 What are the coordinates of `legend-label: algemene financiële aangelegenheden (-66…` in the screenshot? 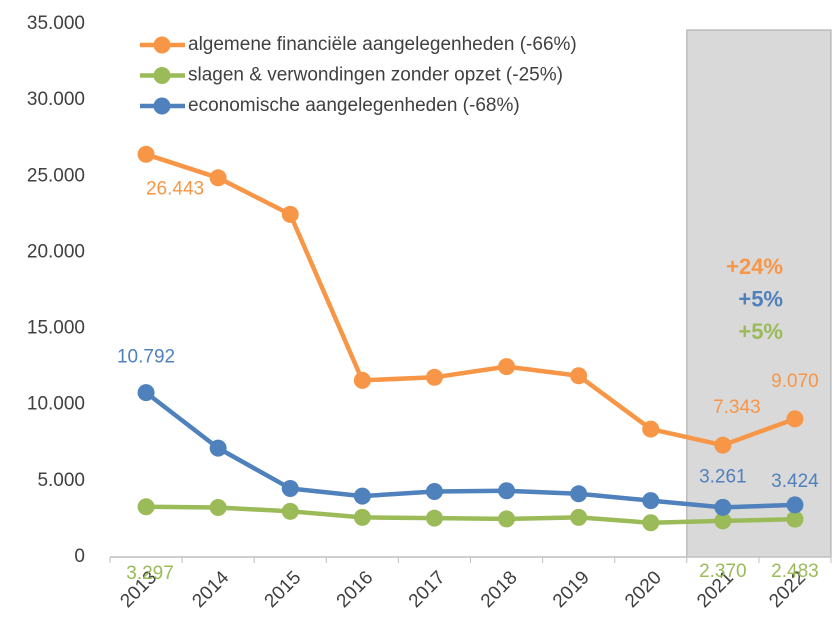 It's located at (382, 44).